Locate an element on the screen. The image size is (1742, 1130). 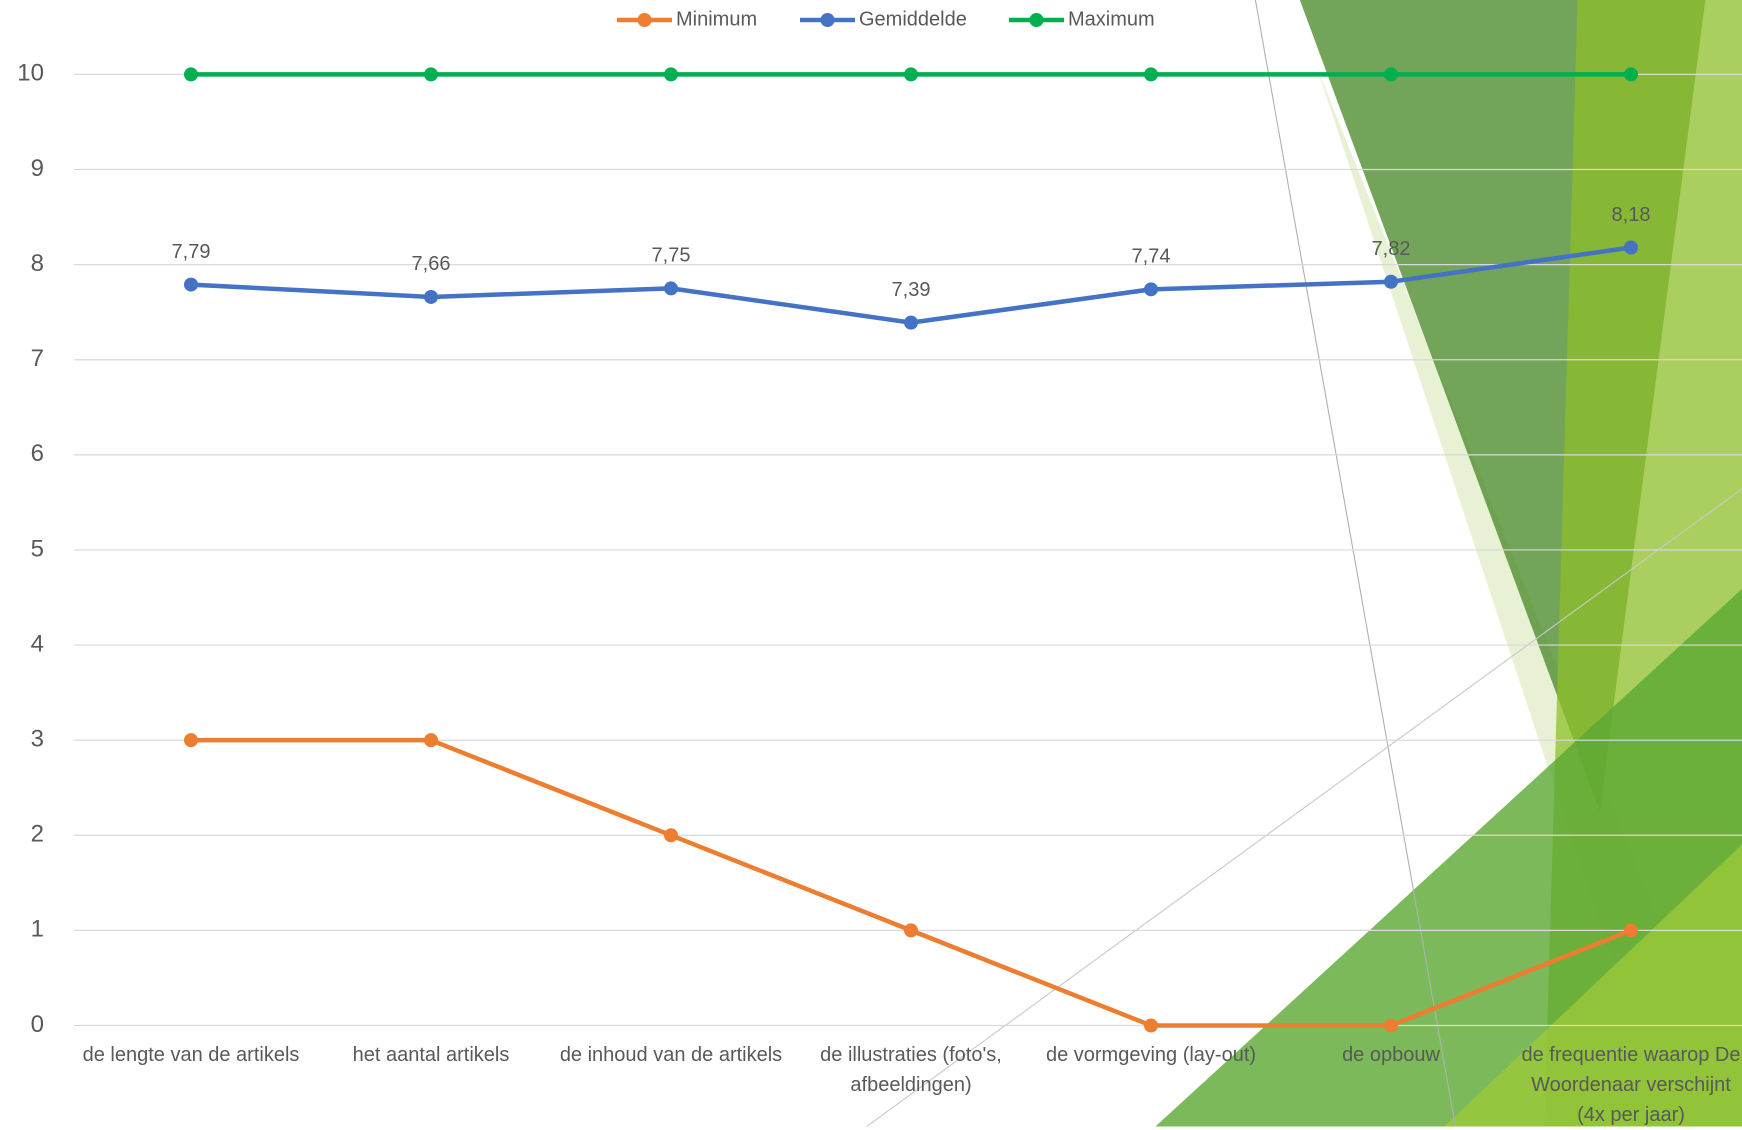
x-tick-label: de vormgeving (lay-out) is located at coordinates (1151, 1054).